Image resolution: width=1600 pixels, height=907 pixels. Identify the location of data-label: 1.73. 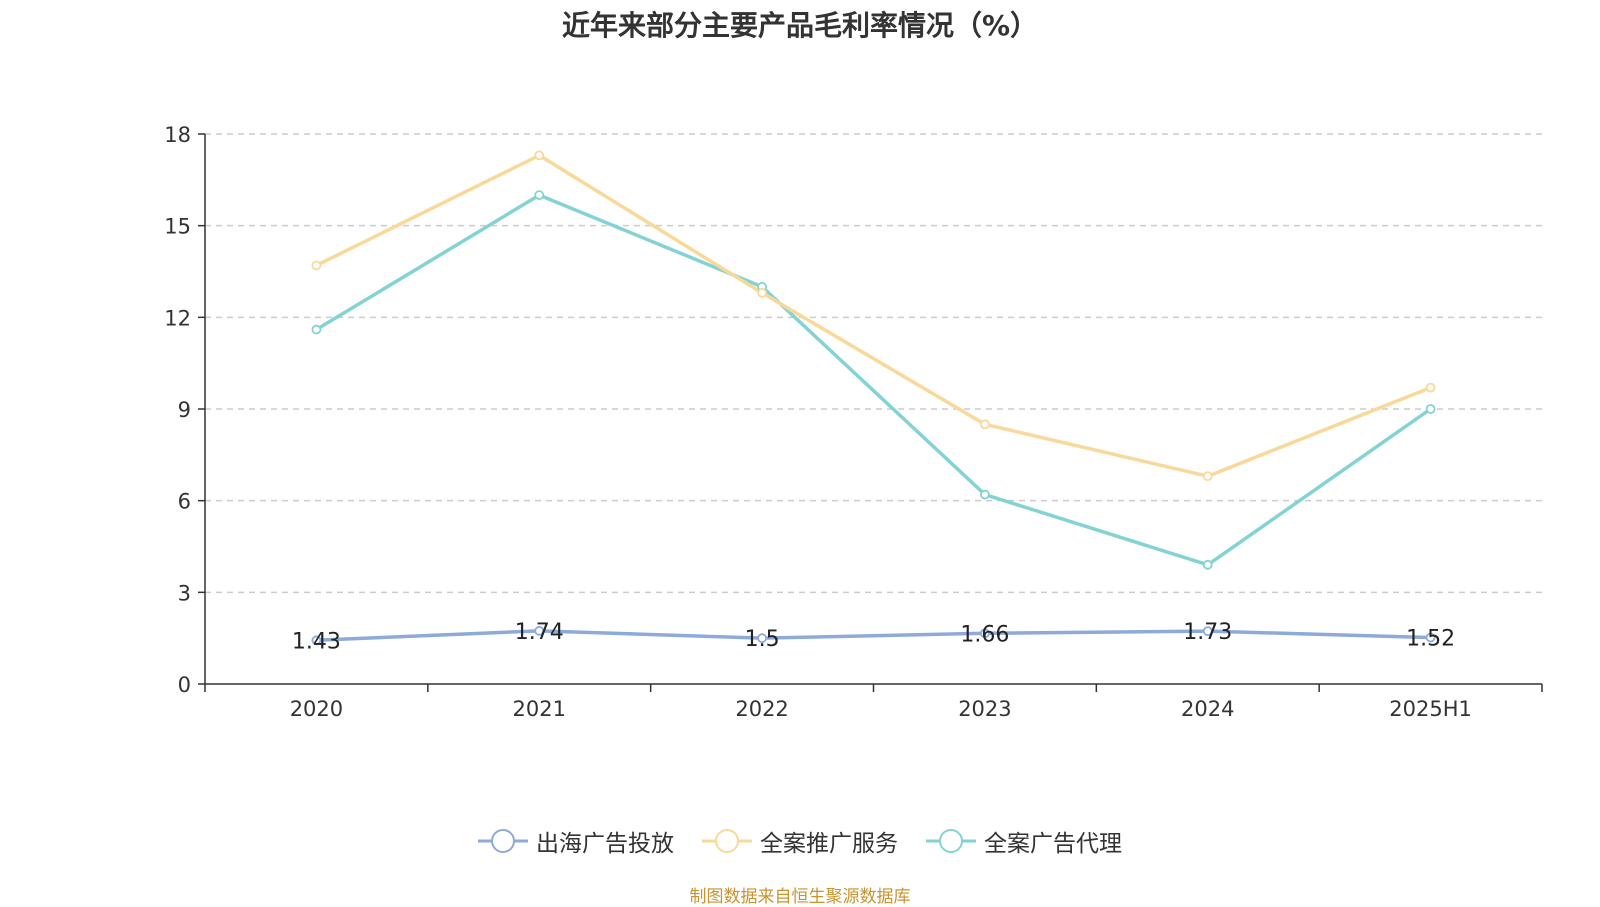
(1207, 632).